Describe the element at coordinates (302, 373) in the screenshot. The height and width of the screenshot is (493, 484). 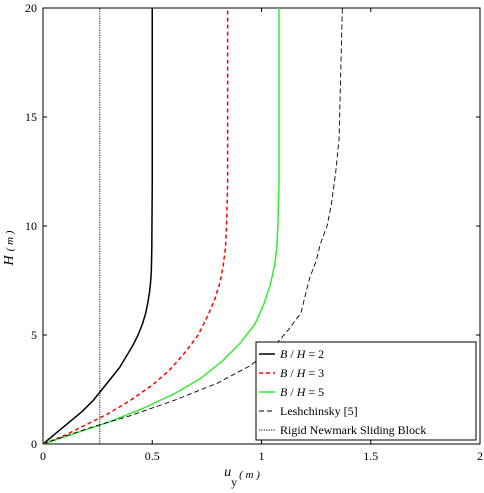
I see `legend-label-2: B / H = 3` at that location.